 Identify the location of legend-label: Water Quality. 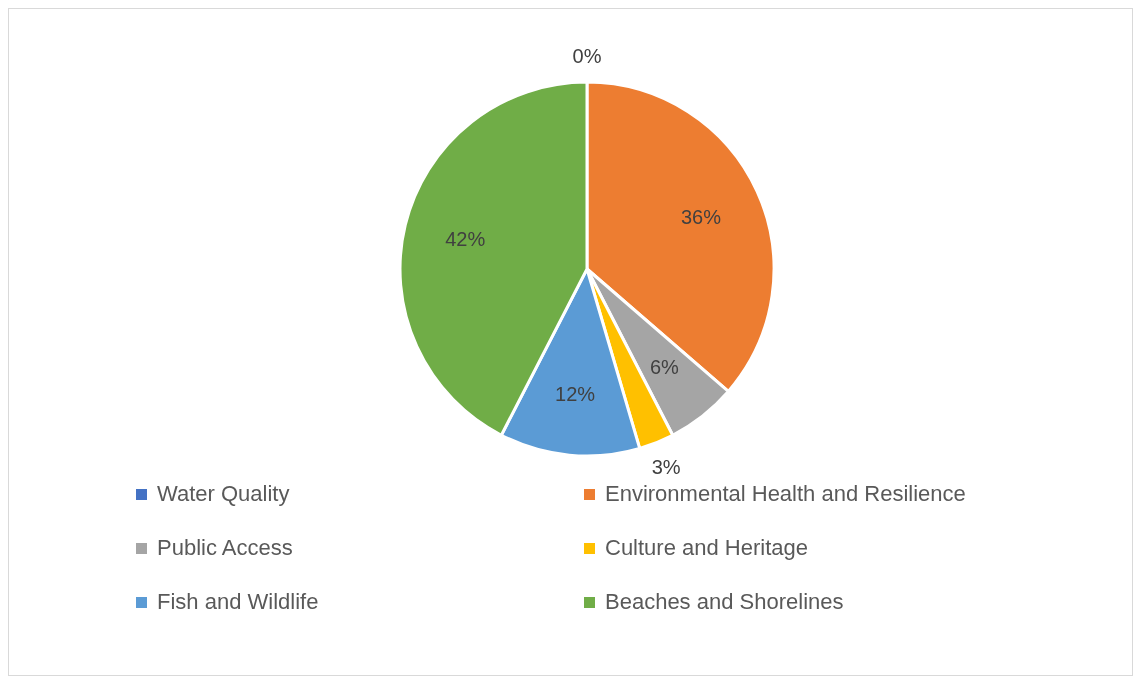
(223, 494).